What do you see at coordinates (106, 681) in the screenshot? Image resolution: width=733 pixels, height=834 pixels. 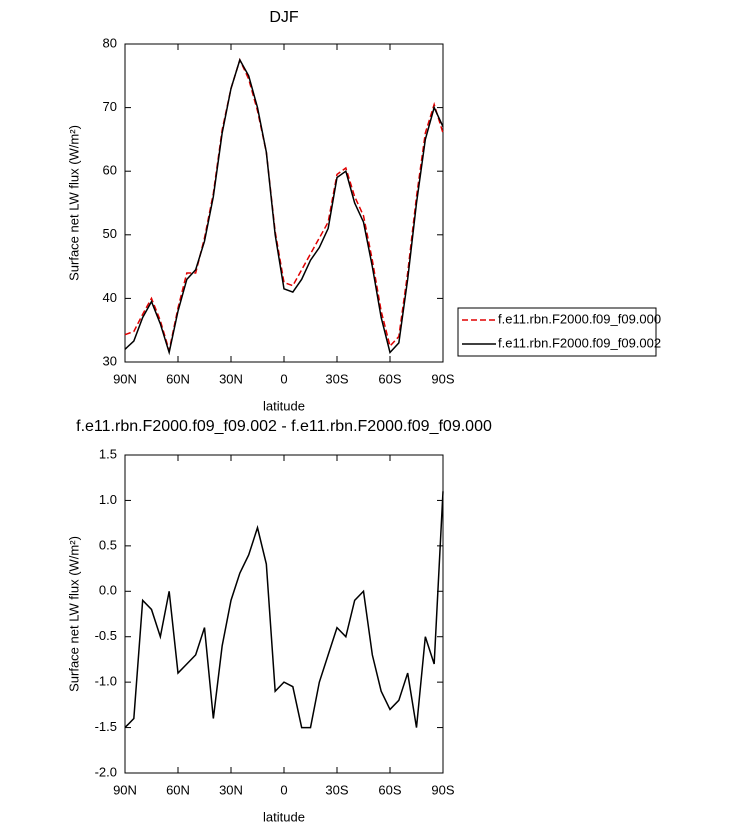 I see `y-tick-label: -1.0` at bounding box center [106, 681].